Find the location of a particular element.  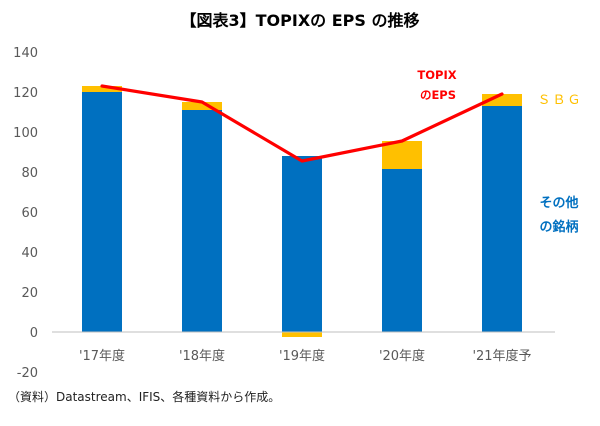

y-tick-label: 40 is located at coordinates (29, 253).